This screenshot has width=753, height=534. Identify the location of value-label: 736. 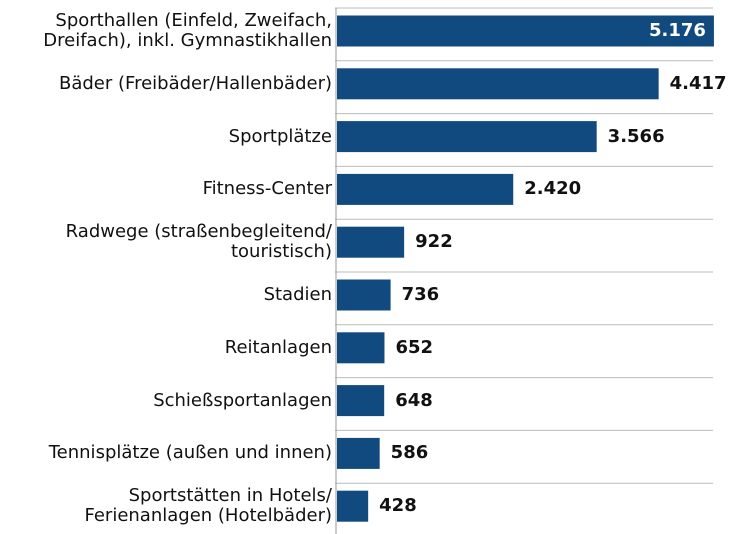
(420, 294).